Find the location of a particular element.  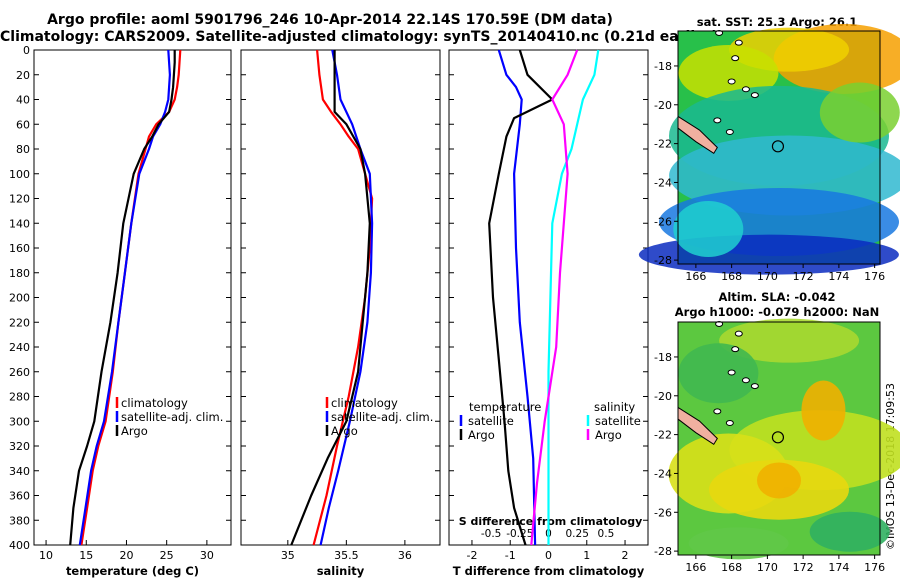

map-sst is located at coordinates (769, 149).